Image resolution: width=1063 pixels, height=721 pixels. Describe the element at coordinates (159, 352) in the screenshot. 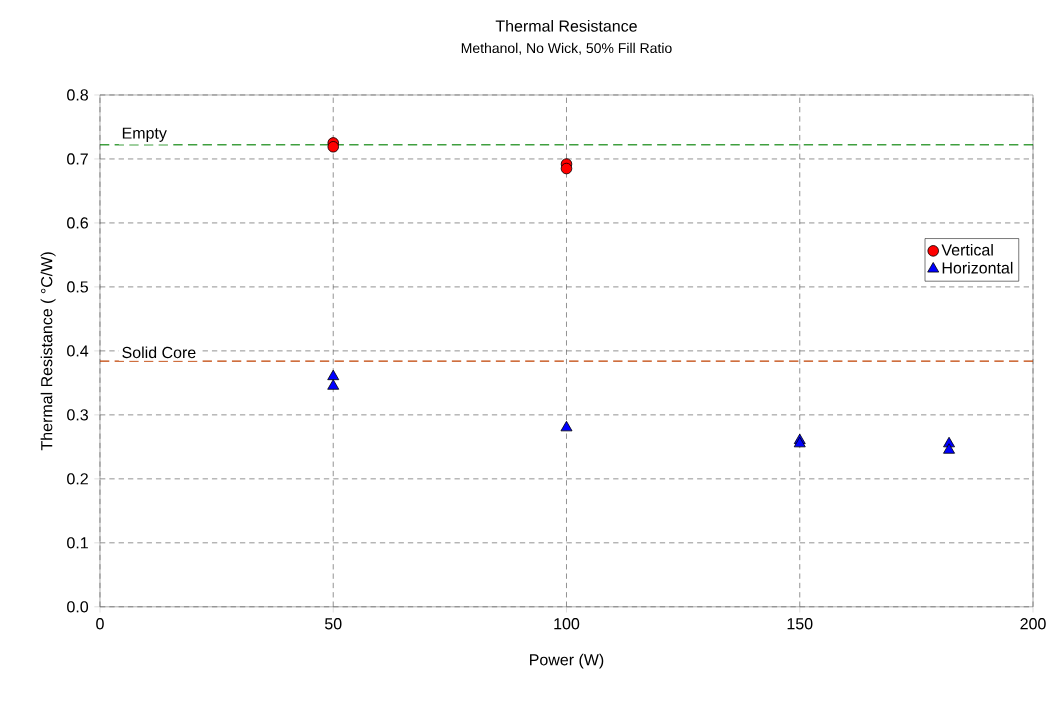

I see `ref-line-label: Solid Core` at that location.